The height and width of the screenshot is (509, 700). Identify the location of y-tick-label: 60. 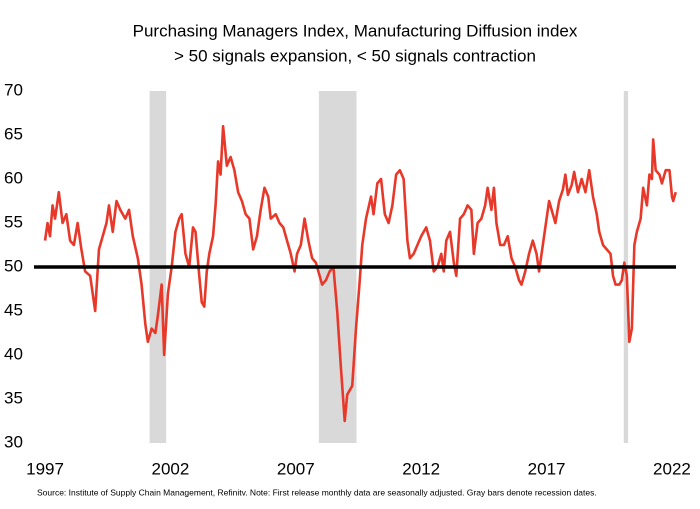
(13, 177).